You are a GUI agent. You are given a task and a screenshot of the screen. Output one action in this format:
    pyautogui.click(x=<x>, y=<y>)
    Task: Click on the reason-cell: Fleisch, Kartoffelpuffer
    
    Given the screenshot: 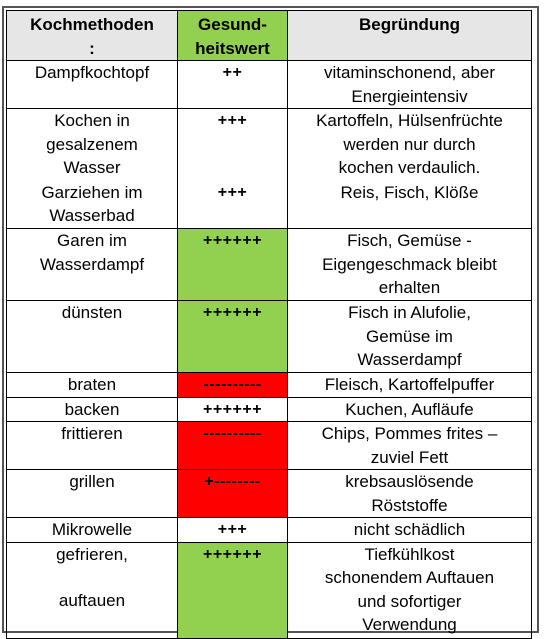 What is the action you would take?
    pyautogui.click(x=409, y=385)
    